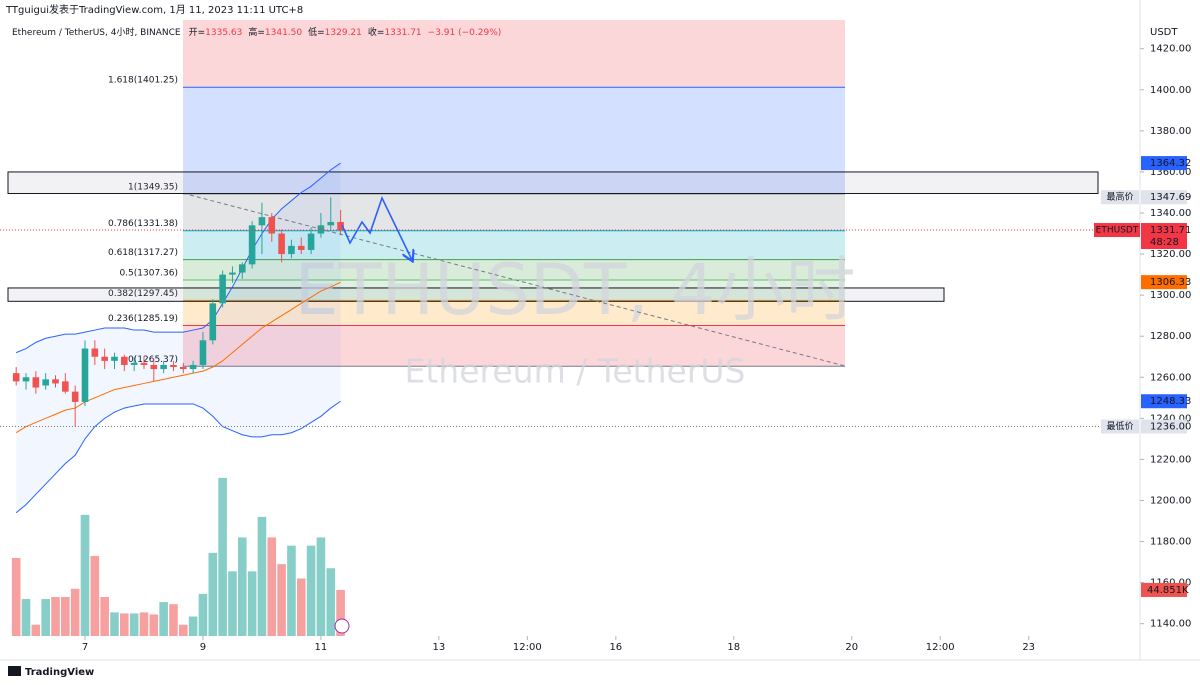 This screenshot has width=1200, height=685. What do you see at coordinates (153, 187) in the screenshot?
I see `fib-label: 1(1349.35)` at bounding box center [153, 187].